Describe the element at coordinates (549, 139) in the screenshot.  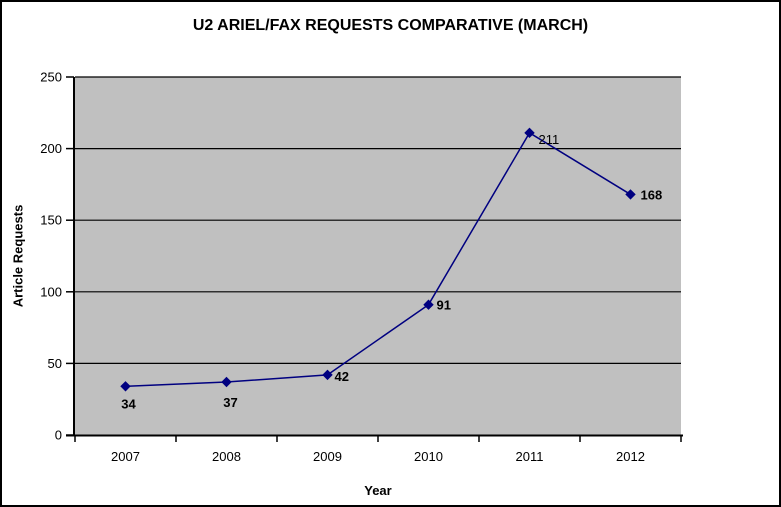
I see `data-point-label: 211` at that location.